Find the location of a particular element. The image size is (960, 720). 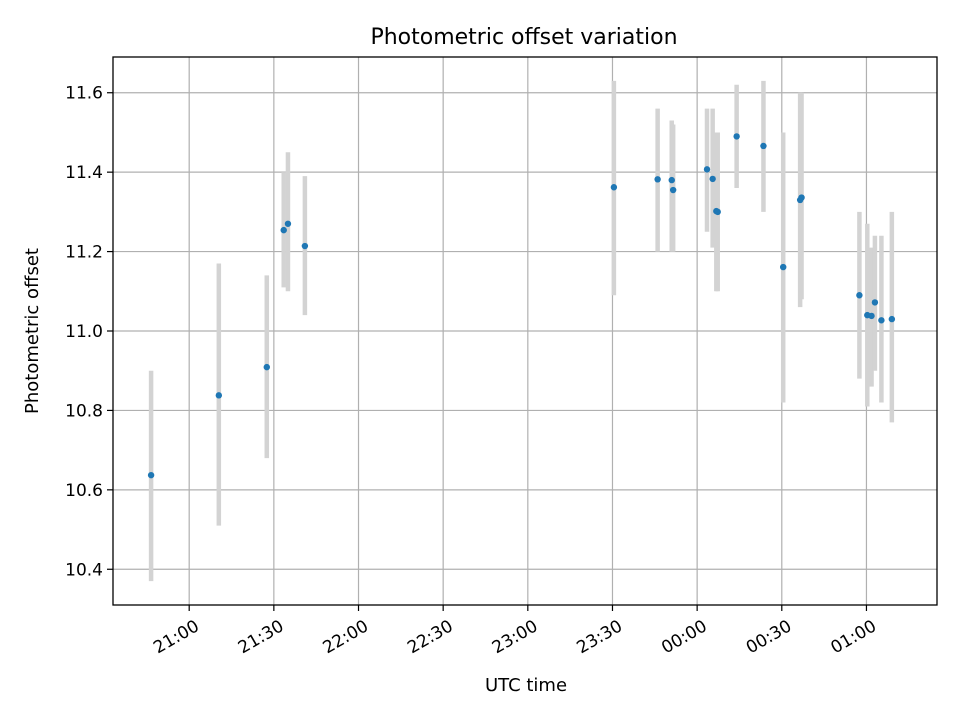

chart-title: Photometric offset variation is located at coordinates (523, 37).